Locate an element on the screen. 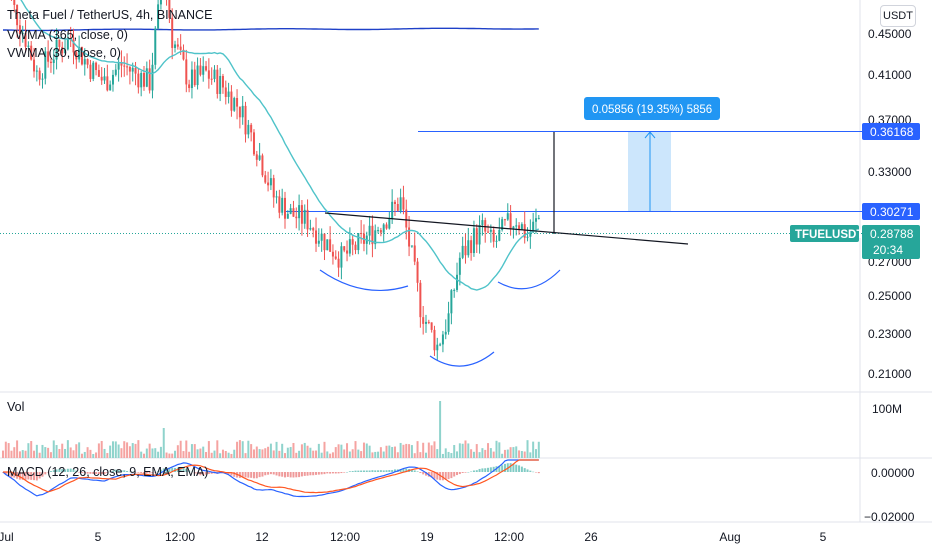 The image size is (932, 550). measure-tool is located at coordinates (649, 171).